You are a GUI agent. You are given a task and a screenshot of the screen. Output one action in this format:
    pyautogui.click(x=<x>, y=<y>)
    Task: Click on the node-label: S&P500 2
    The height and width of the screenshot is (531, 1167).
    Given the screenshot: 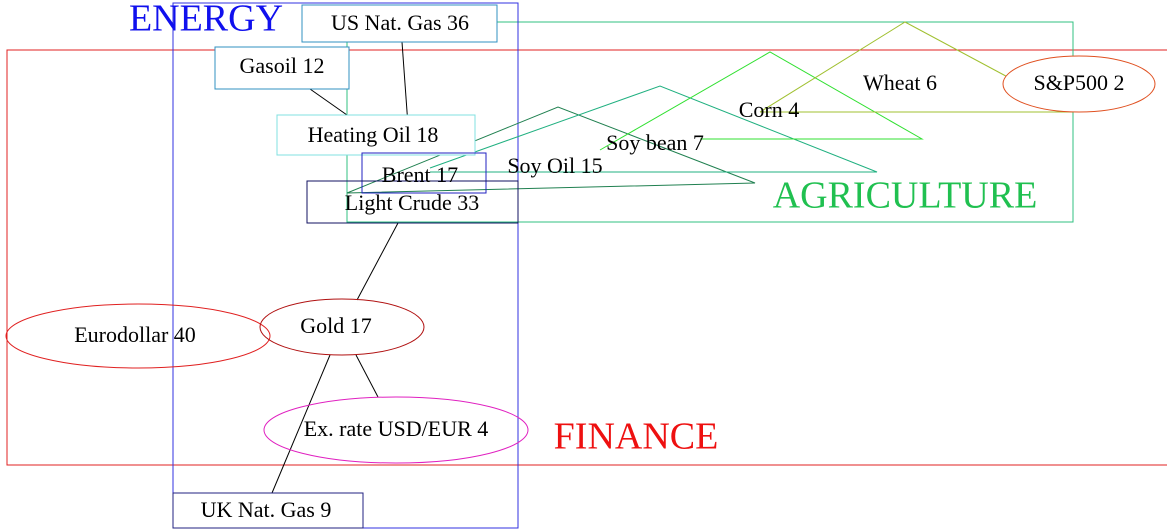 What is the action you would take?
    pyautogui.click(x=1078, y=82)
    